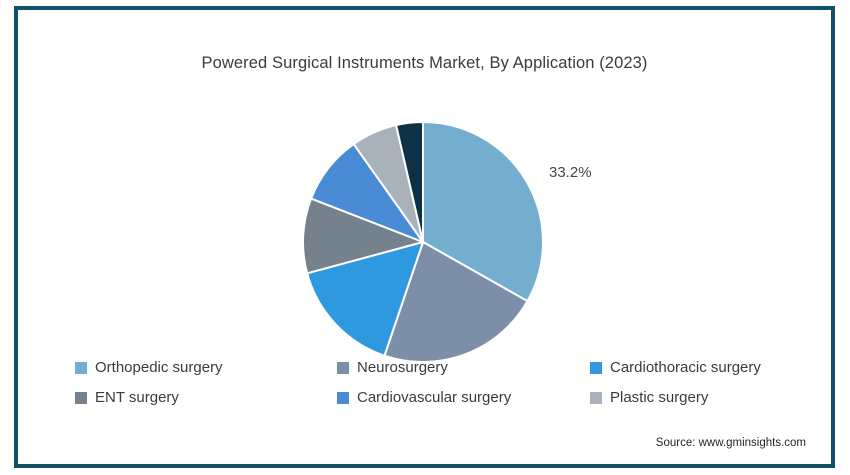 The height and width of the screenshot is (475, 850). Describe the element at coordinates (343, 367) in the screenshot. I see `legend-swatch-neurosurgery` at that location.